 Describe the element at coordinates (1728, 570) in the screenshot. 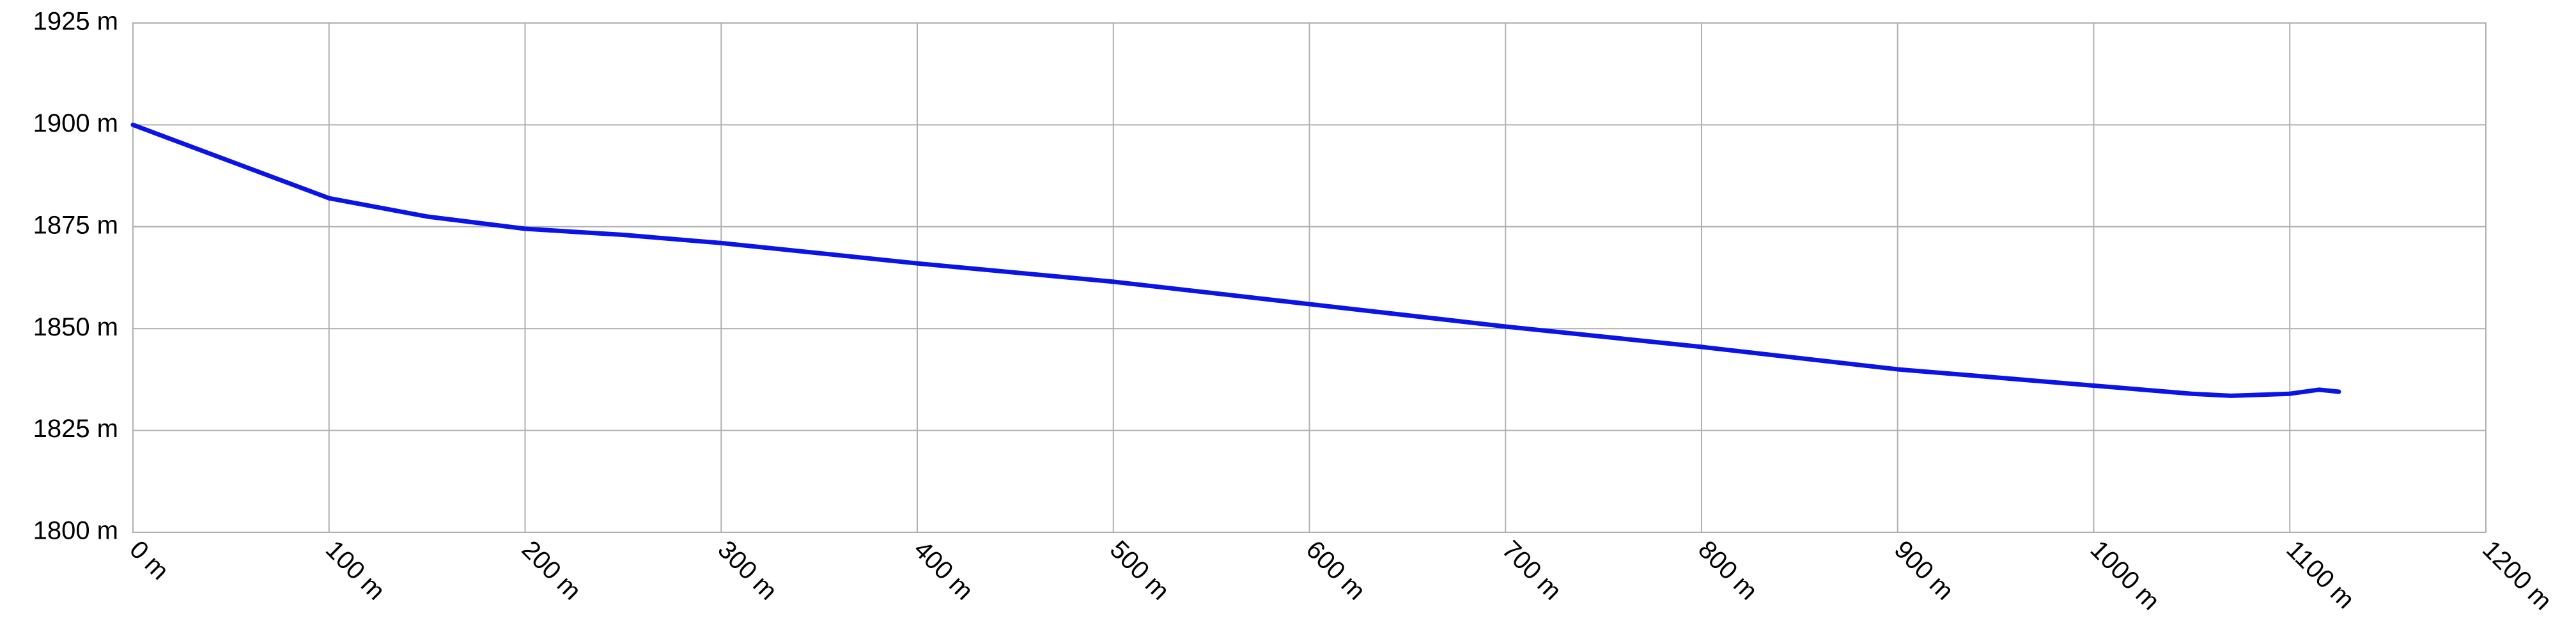

I see `x-tick-label: 800 m` at that location.